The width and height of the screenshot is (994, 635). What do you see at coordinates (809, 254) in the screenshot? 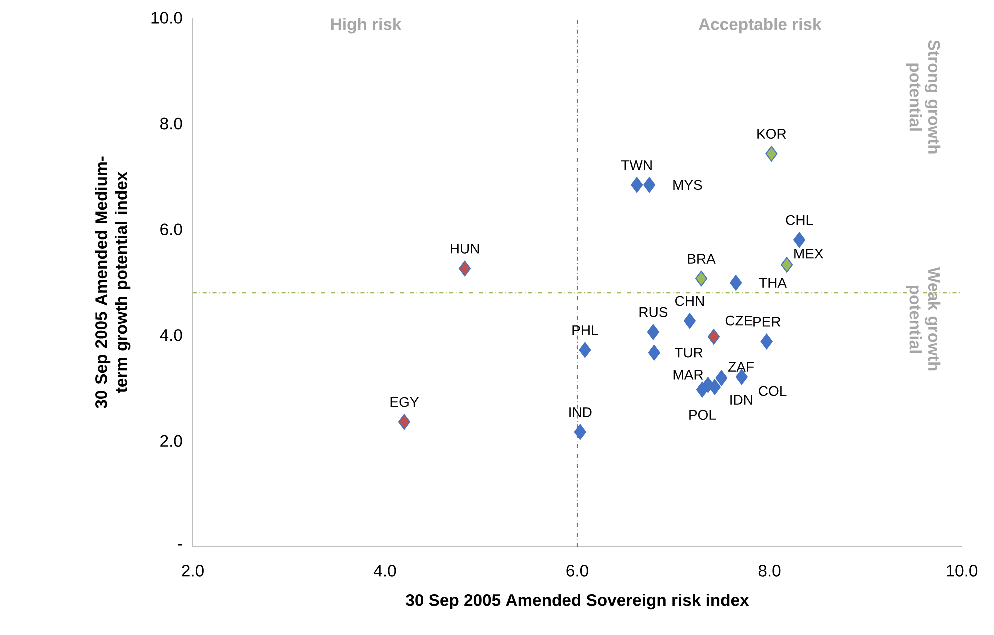
I see `annotation: MEX` at bounding box center [809, 254].